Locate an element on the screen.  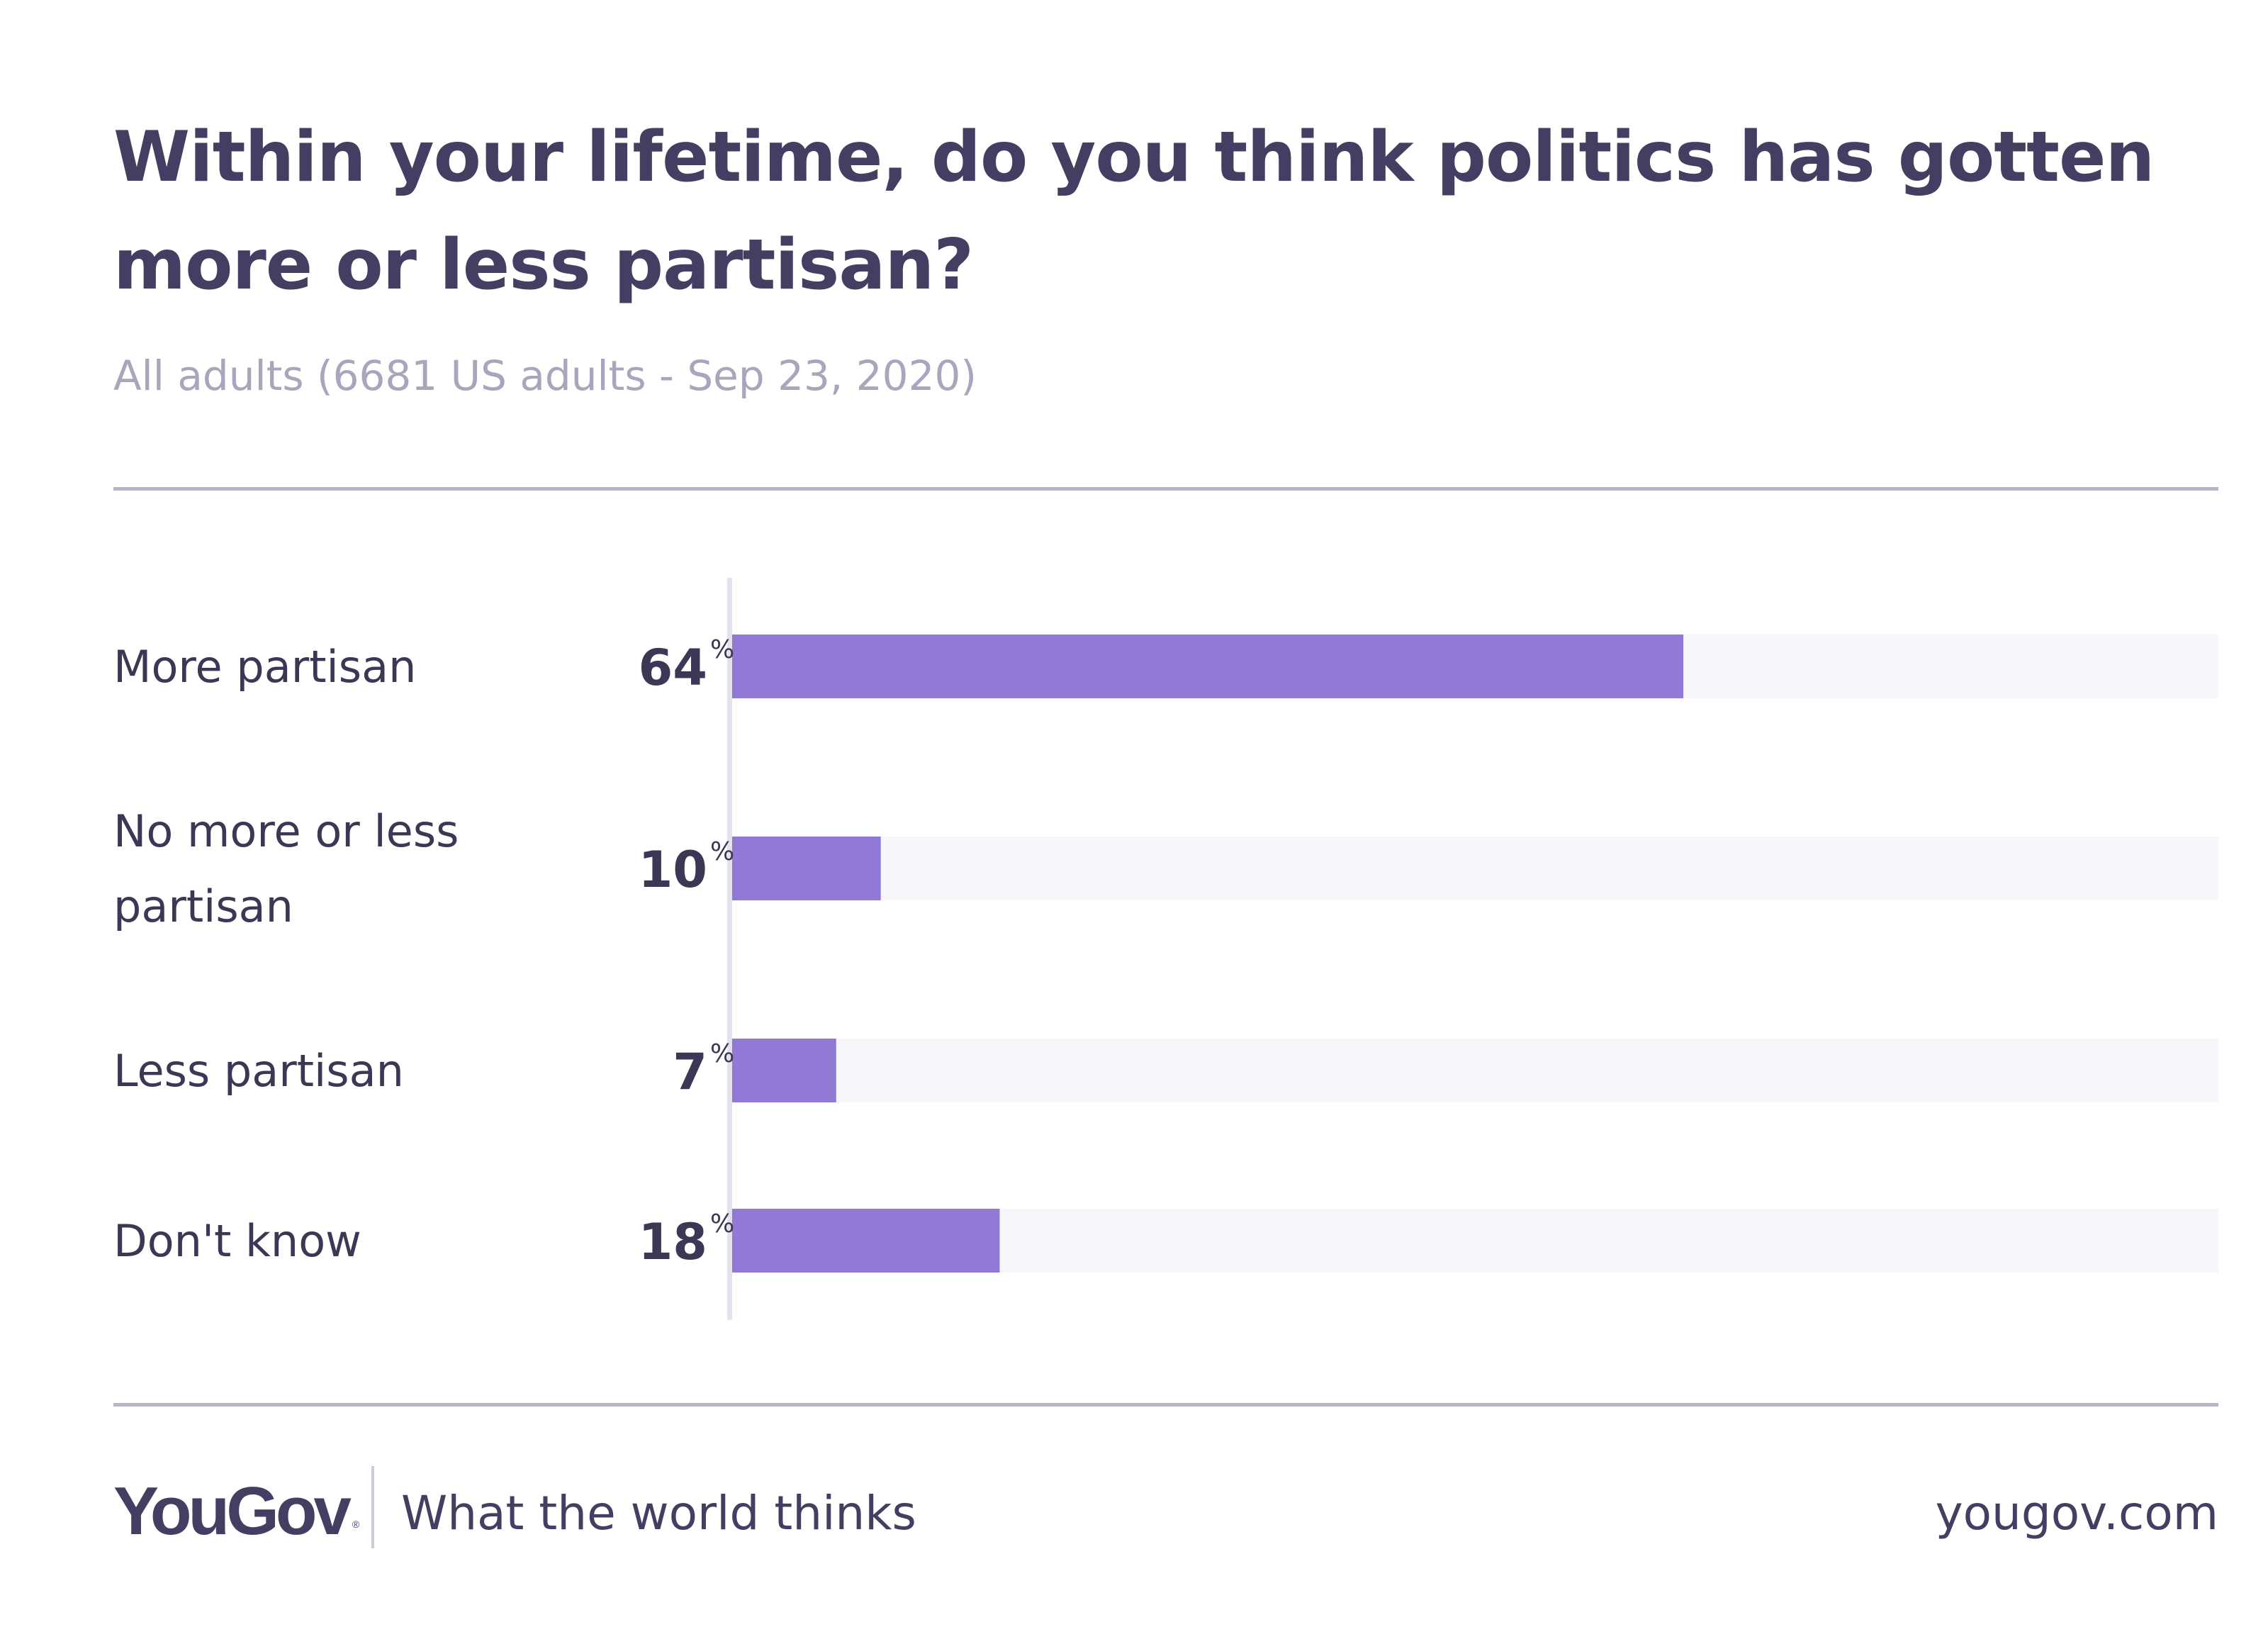
category-label: Don't know is located at coordinates (237, 1241).